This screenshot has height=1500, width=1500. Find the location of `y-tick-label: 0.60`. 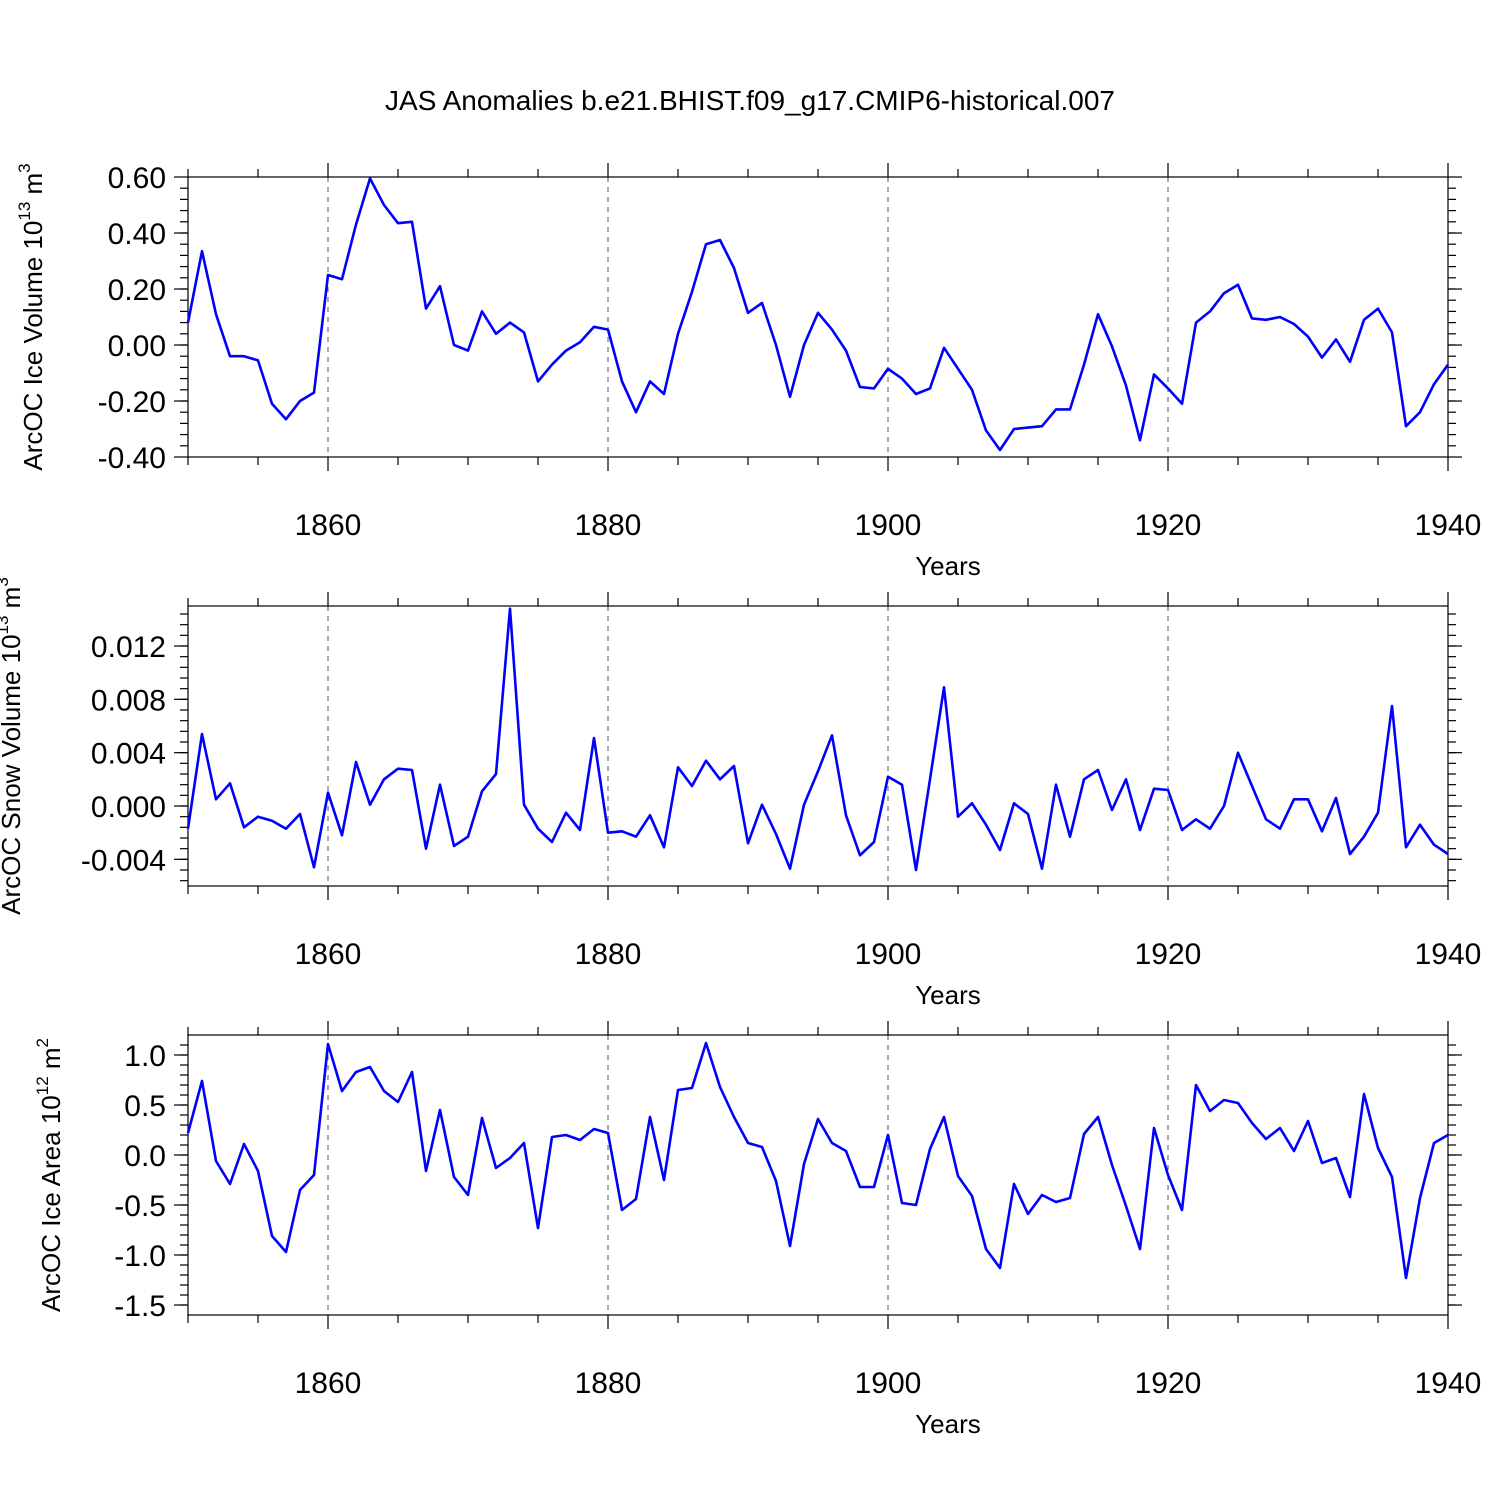

y-tick-label: 0.60 is located at coordinates (137, 178).